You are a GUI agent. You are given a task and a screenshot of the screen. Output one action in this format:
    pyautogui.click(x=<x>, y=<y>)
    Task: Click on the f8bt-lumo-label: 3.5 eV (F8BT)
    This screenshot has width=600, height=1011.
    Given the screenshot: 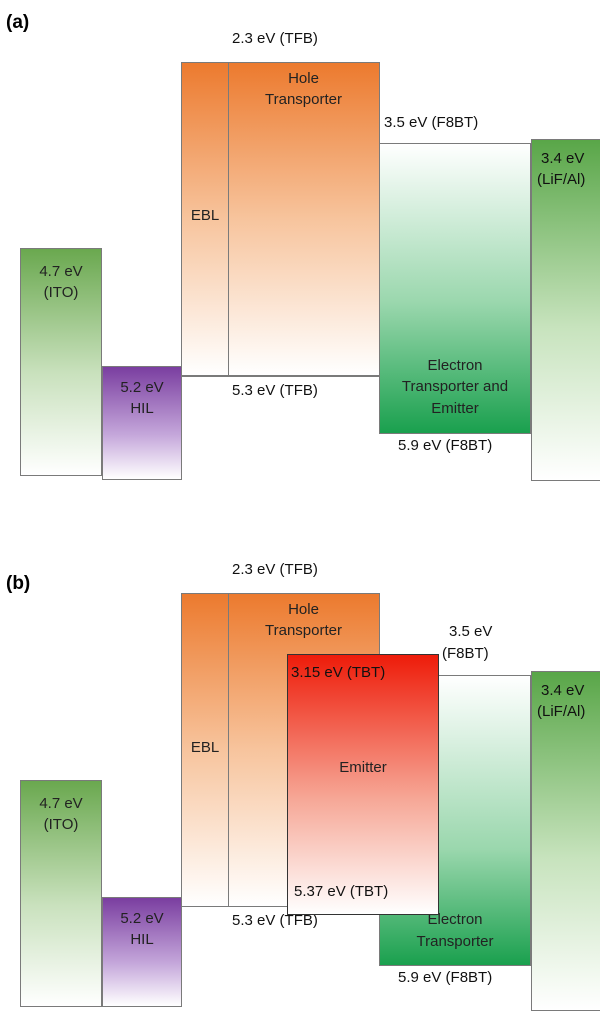 What is the action you would take?
    pyautogui.click(x=431, y=122)
    